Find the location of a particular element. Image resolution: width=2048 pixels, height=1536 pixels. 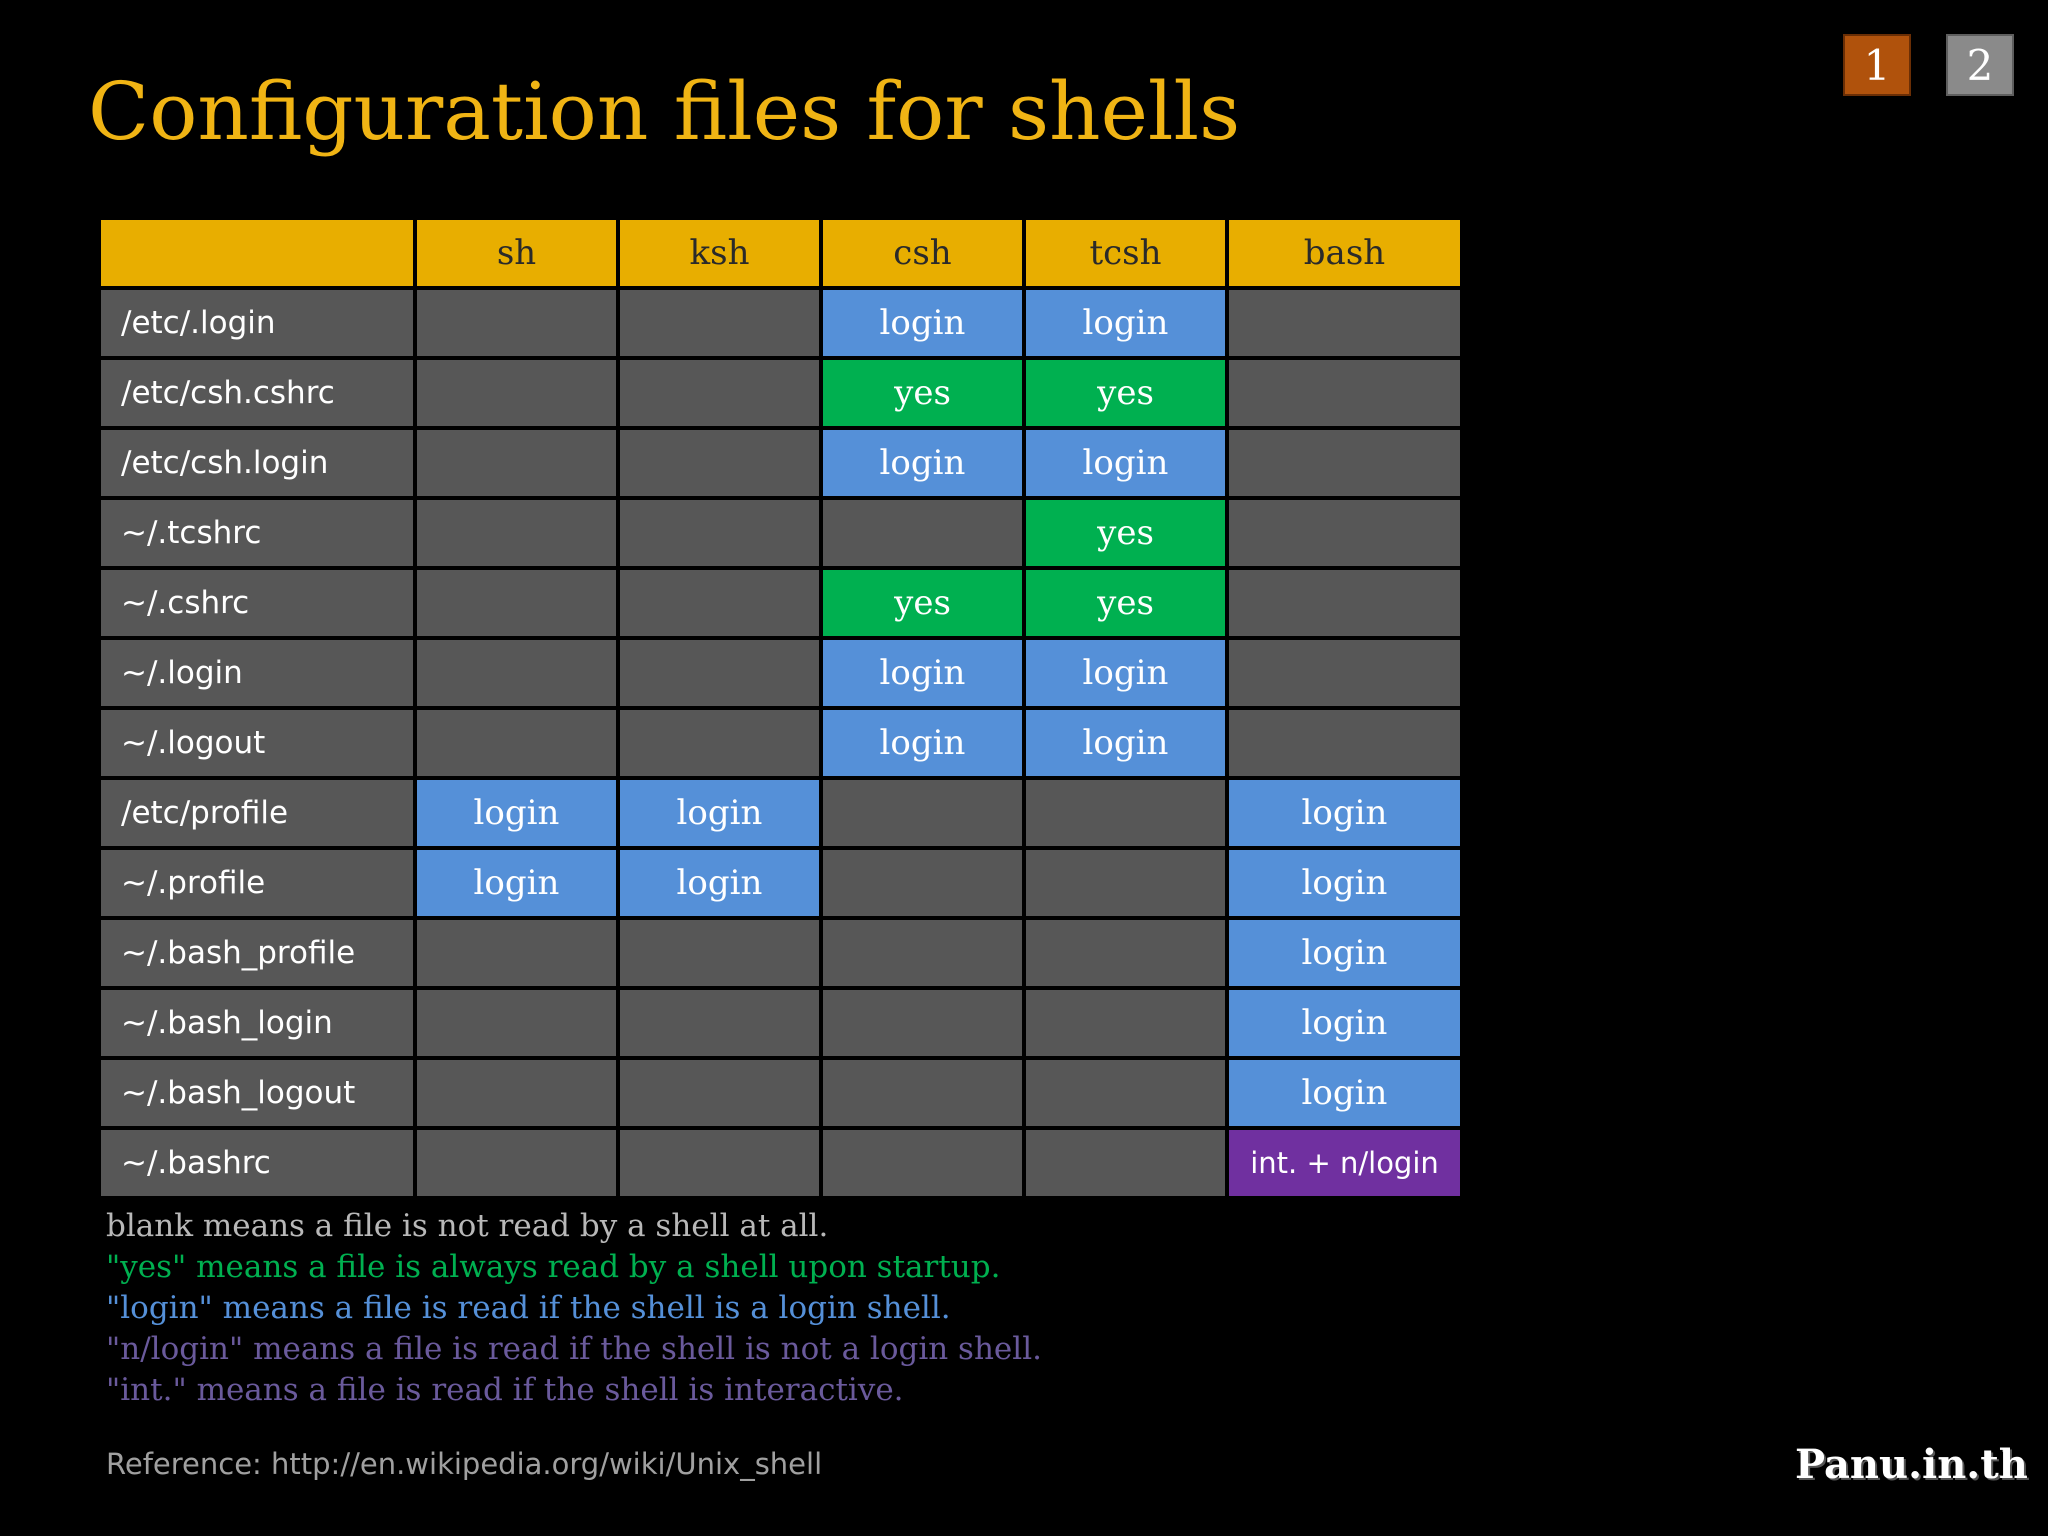

row-label: ~/.login is located at coordinates (257, 673).